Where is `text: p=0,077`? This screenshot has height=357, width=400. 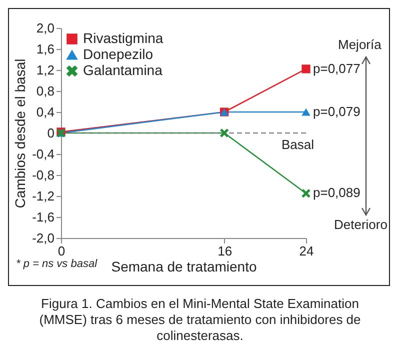 text: p=0,077 is located at coordinates (336, 68).